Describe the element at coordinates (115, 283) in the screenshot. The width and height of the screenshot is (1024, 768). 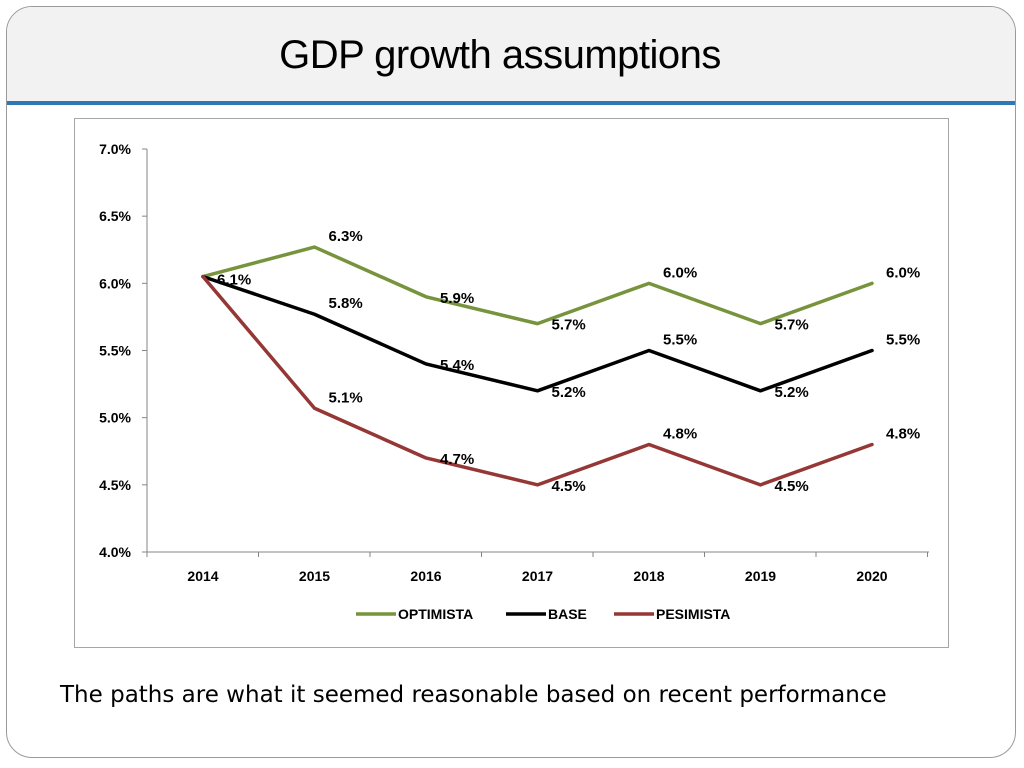
I see `y-tick-label: 6.0%` at that location.